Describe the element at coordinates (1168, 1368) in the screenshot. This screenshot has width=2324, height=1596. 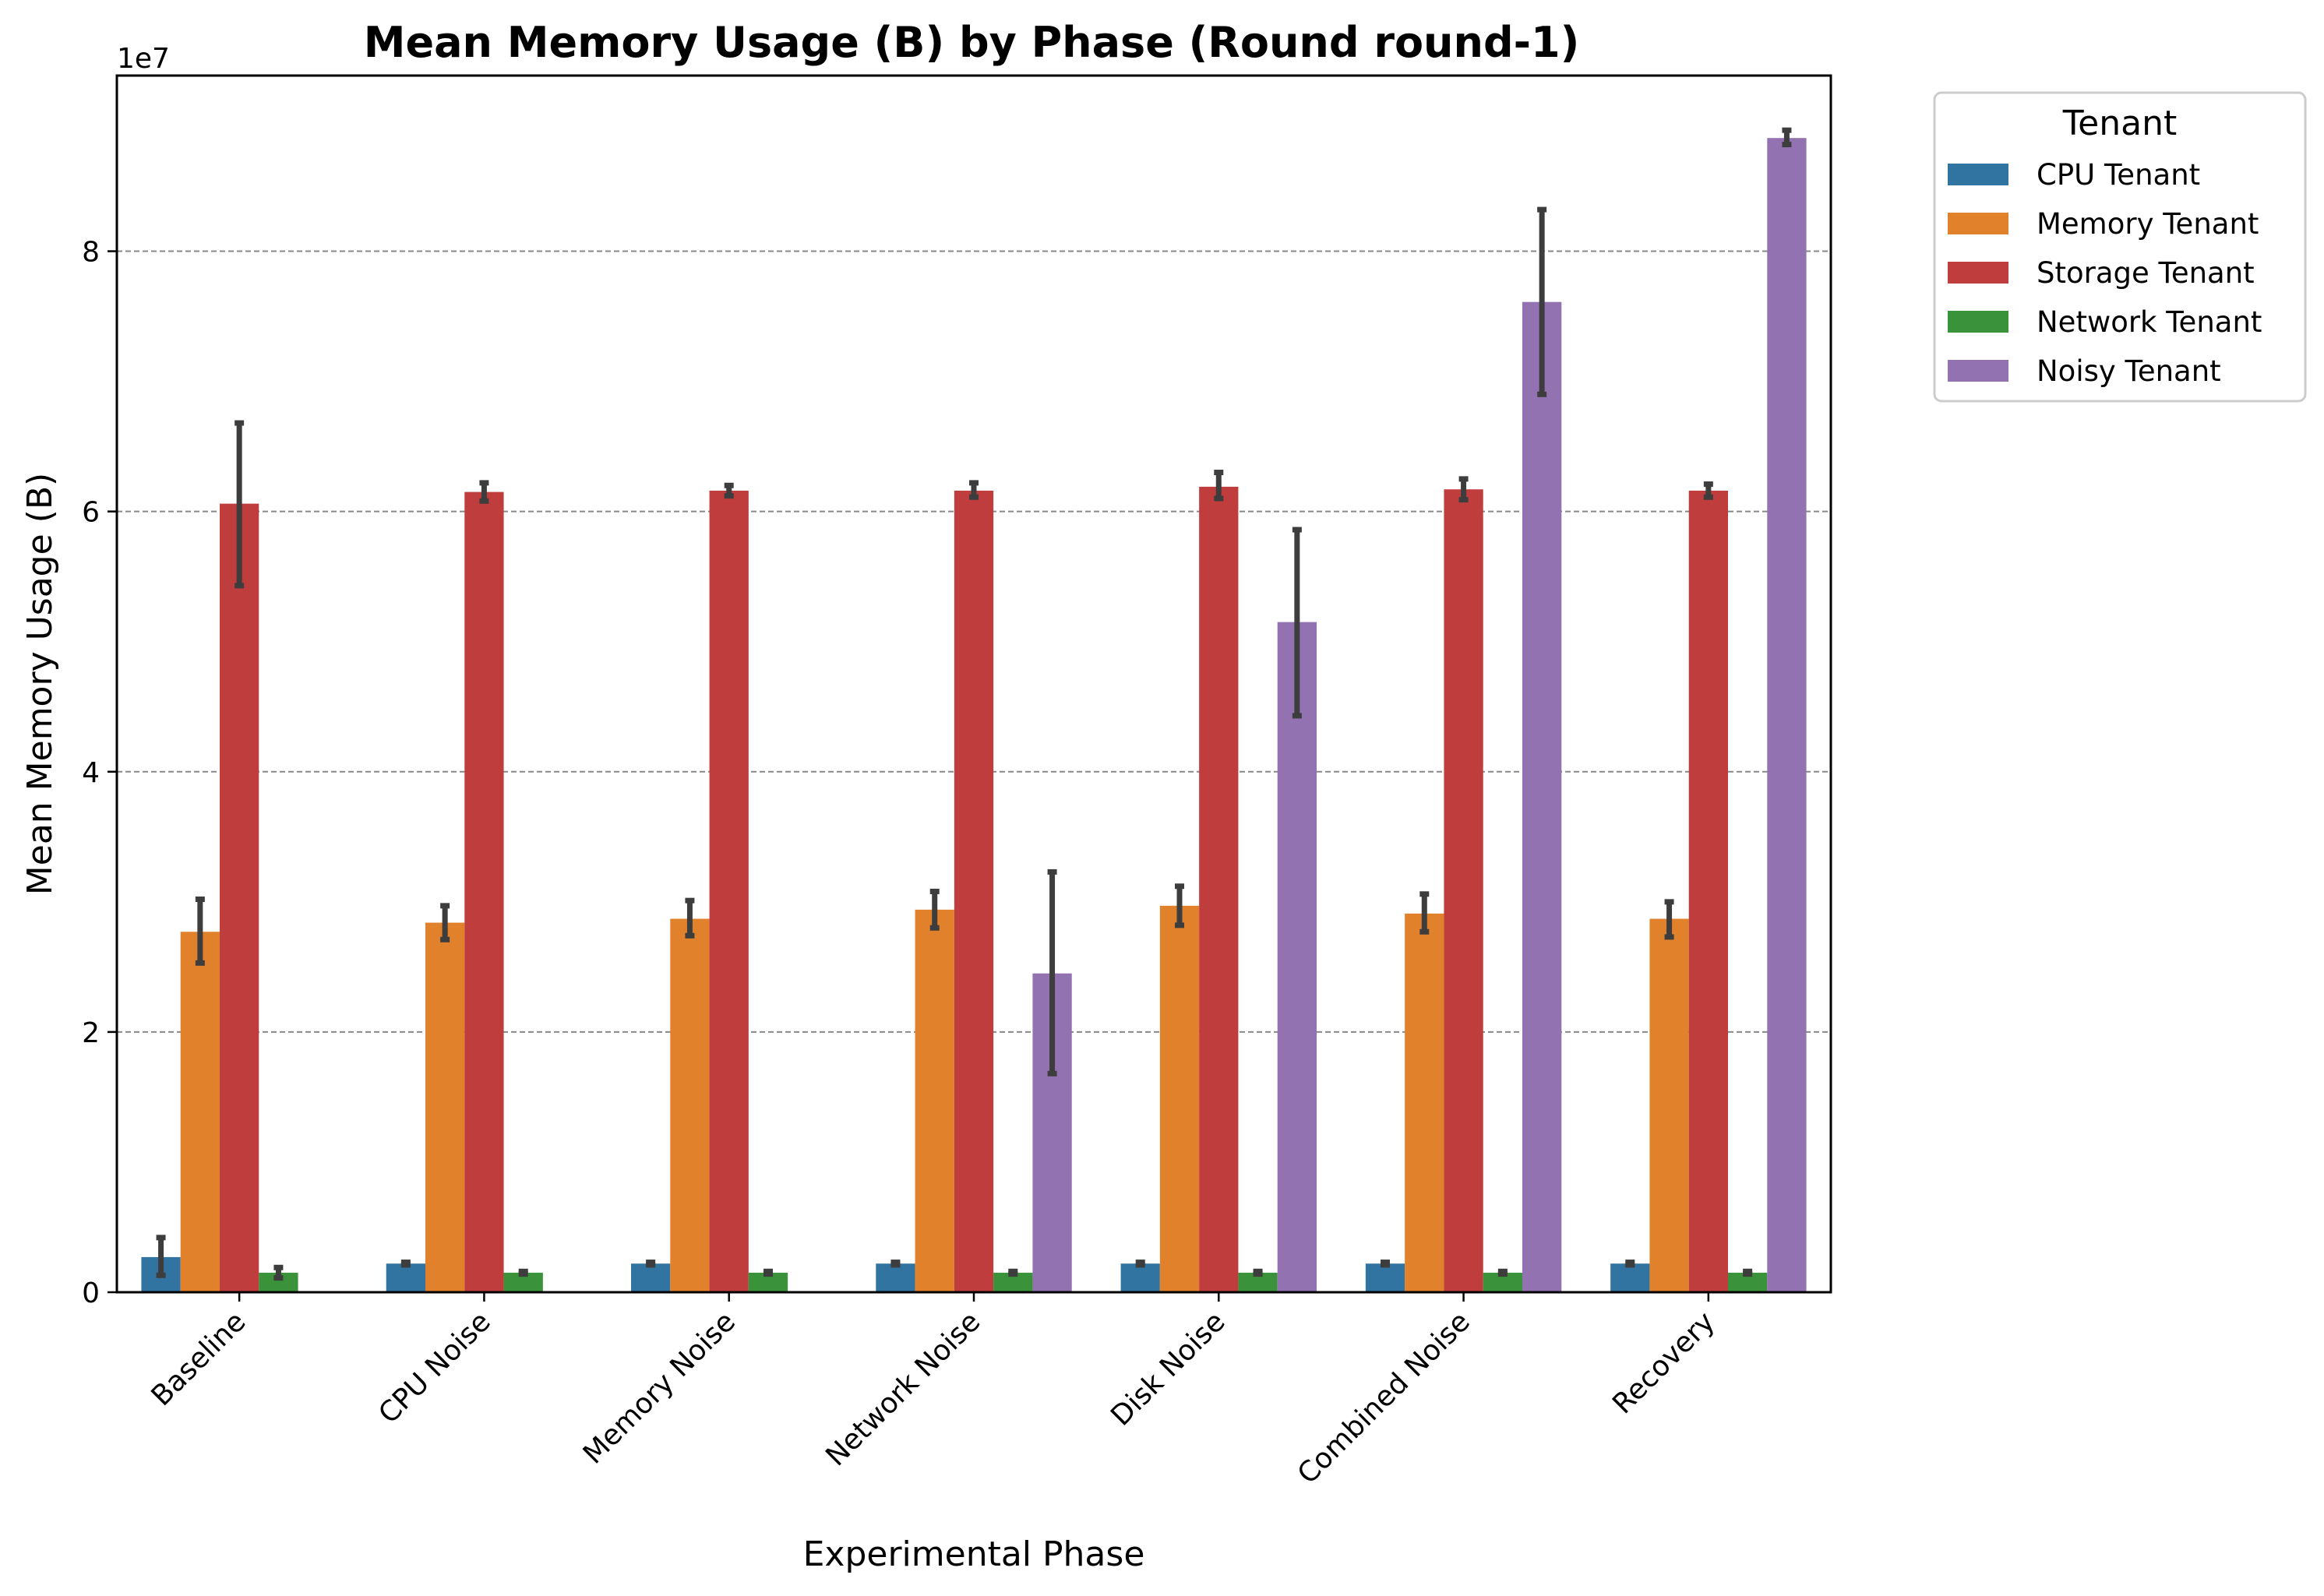
I see `x-tick-label: Disk Noise` at that location.